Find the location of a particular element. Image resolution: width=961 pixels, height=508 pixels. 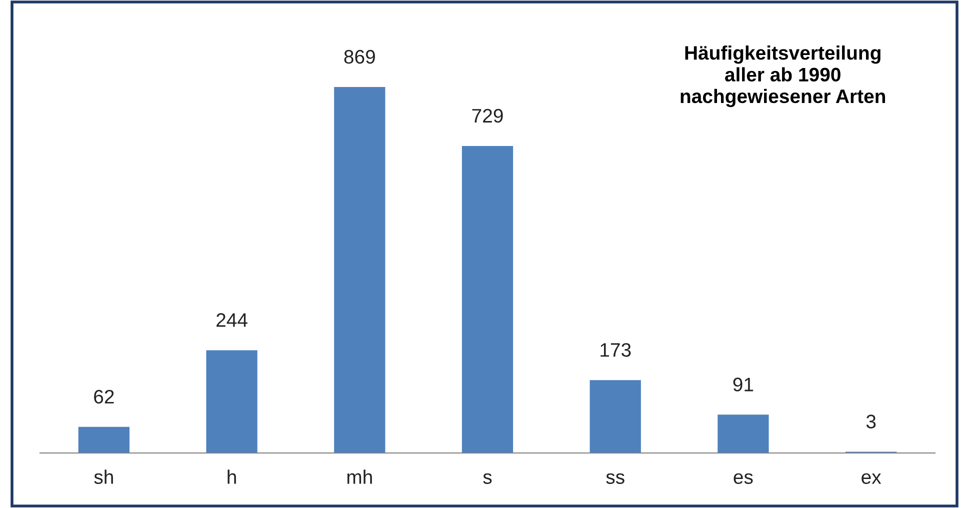

data-label: 244 is located at coordinates (232, 320).